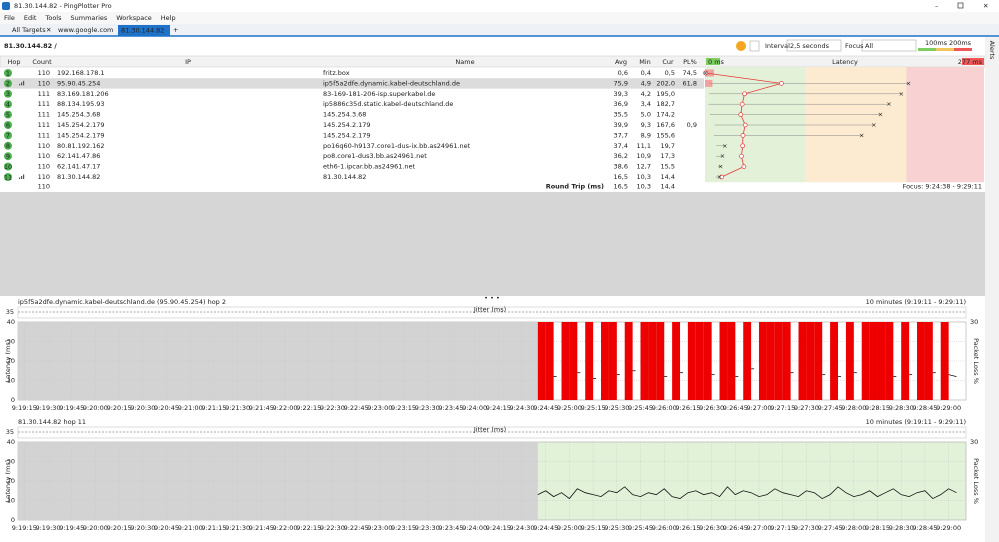 The height and width of the screenshot is (542, 999). Describe the element at coordinates (646, 94) in the screenshot. I see `min: 4,2` at that location.